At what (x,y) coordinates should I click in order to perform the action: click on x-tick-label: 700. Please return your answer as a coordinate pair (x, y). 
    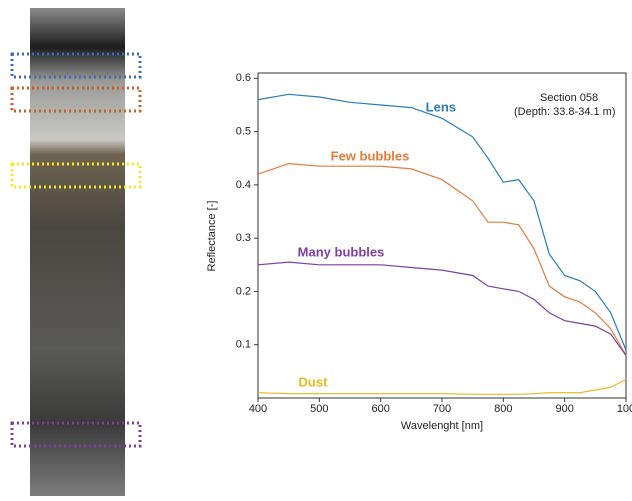
    Looking at the image, I should click on (442, 409).